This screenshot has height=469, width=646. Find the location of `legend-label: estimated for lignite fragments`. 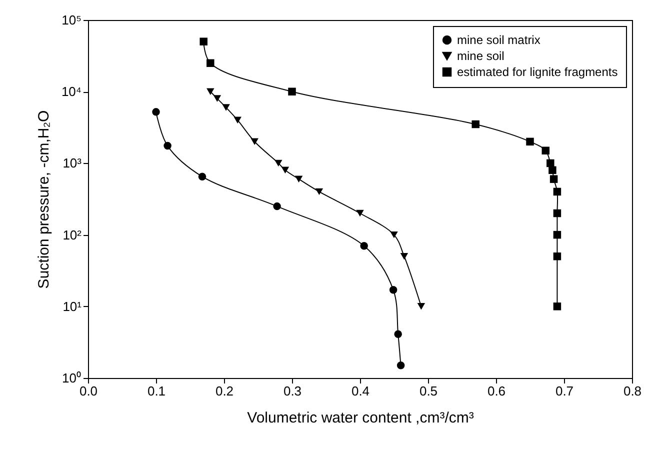

legend-label: estimated for lignite fragments is located at coordinates (537, 72).